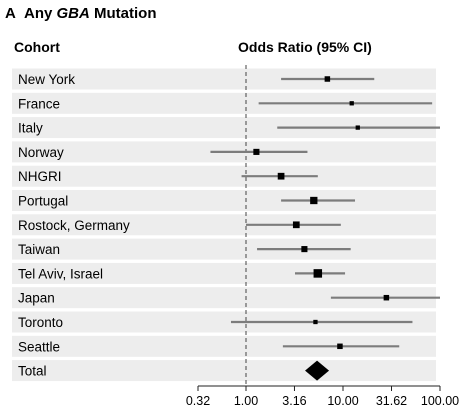 The width and height of the screenshot is (474, 417). Describe the element at coordinates (187, 201) in the screenshot. I see `cohort-row: Portugal` at that location.